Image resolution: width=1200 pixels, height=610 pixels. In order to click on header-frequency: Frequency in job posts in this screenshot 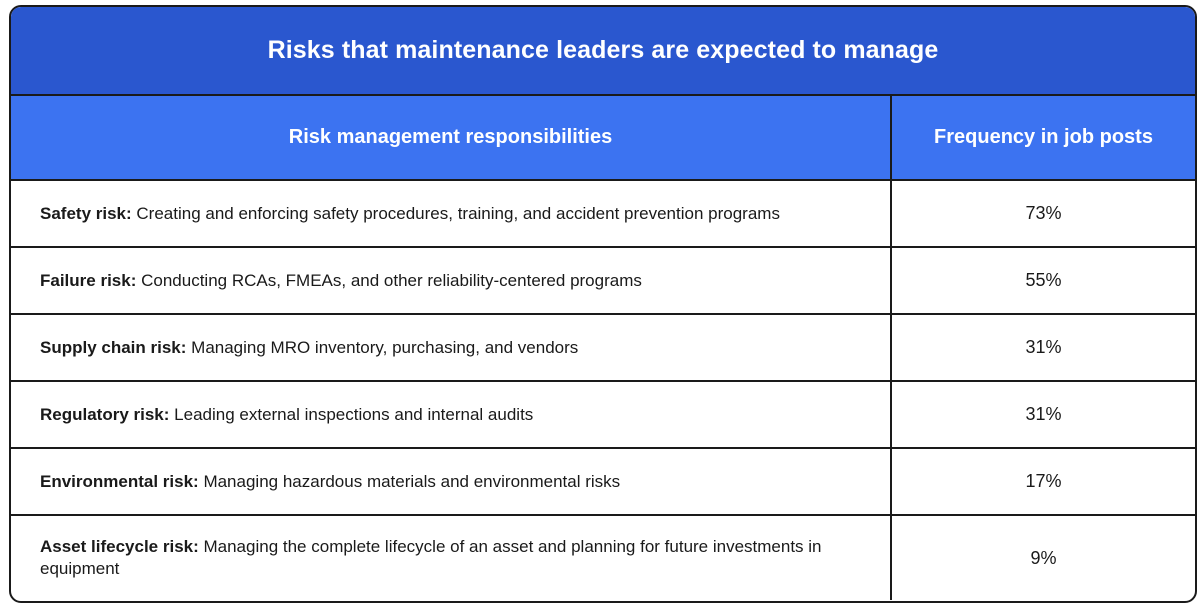, I will do `click(1043, 138)`.